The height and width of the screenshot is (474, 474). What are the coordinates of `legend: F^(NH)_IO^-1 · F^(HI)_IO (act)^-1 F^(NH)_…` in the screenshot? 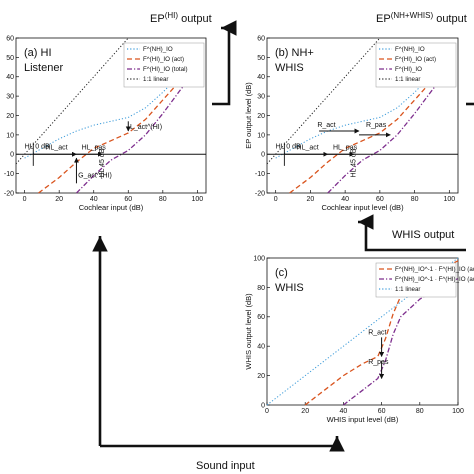 It's located at (424, 280).